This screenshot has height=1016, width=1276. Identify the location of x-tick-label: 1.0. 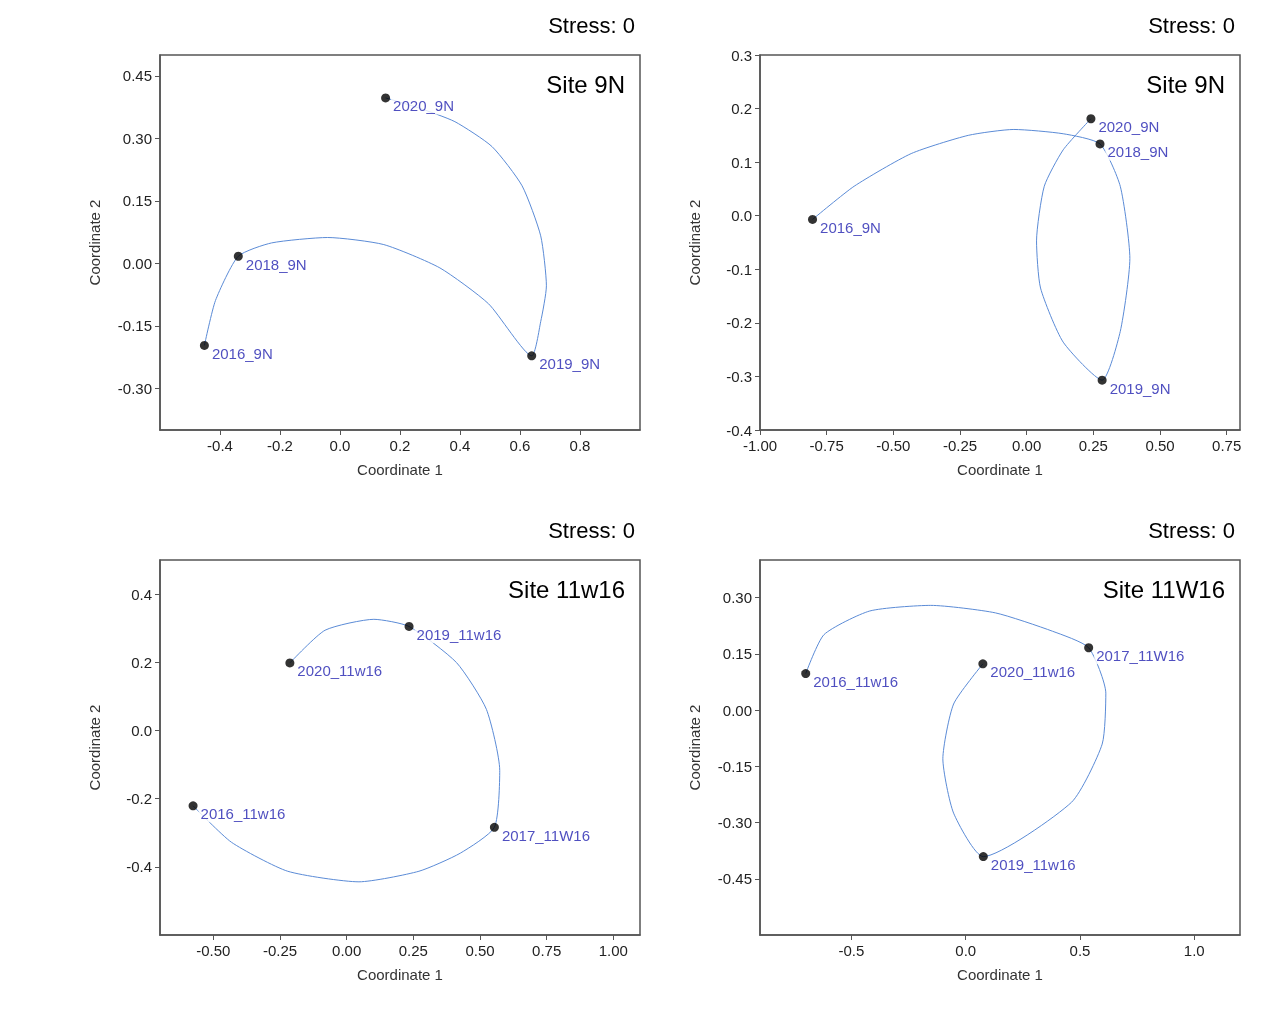
(1194, 950).